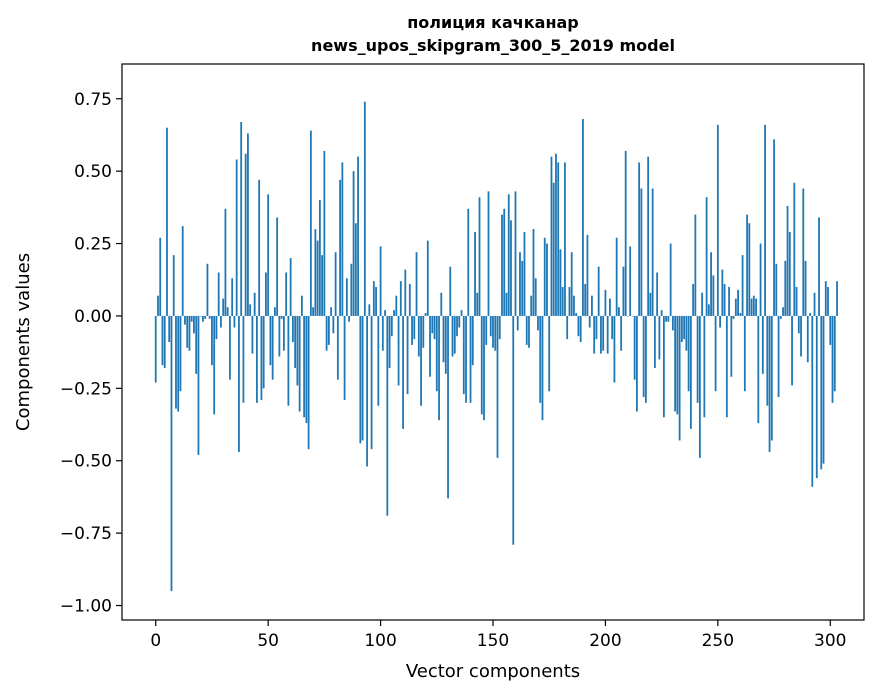  Describe the element at coordinates (718, 641) in the screenshot. I see `x-tick-label: 250` at that location.